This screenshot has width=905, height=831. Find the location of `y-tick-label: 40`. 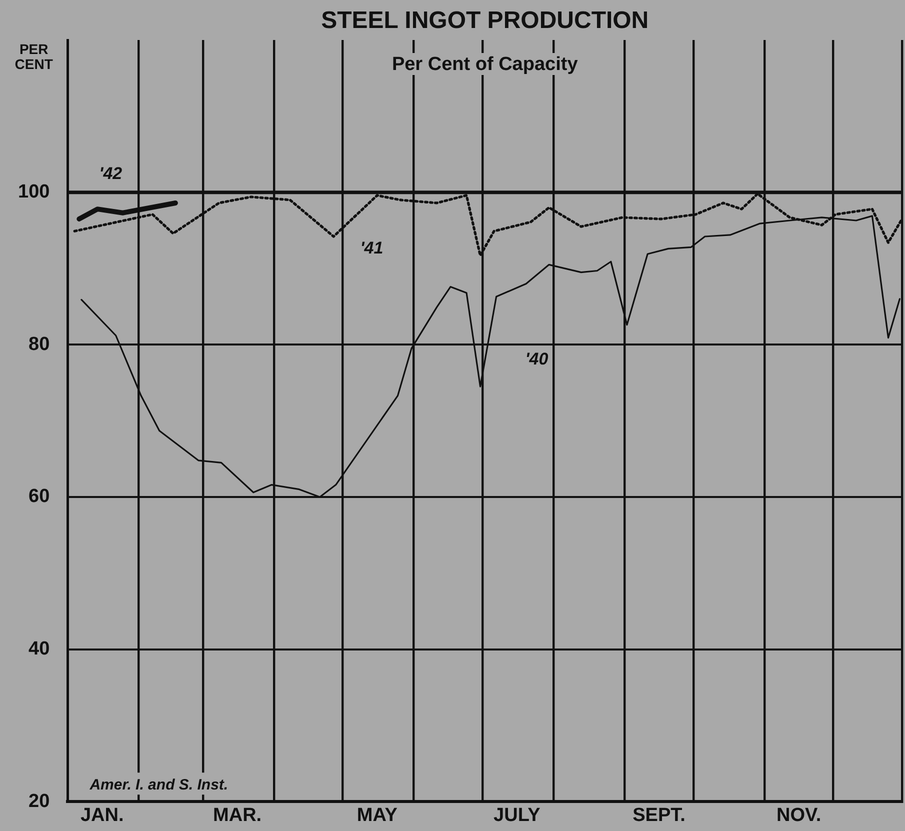

y-tick-label: 40 is located at coordinates (39, 649).